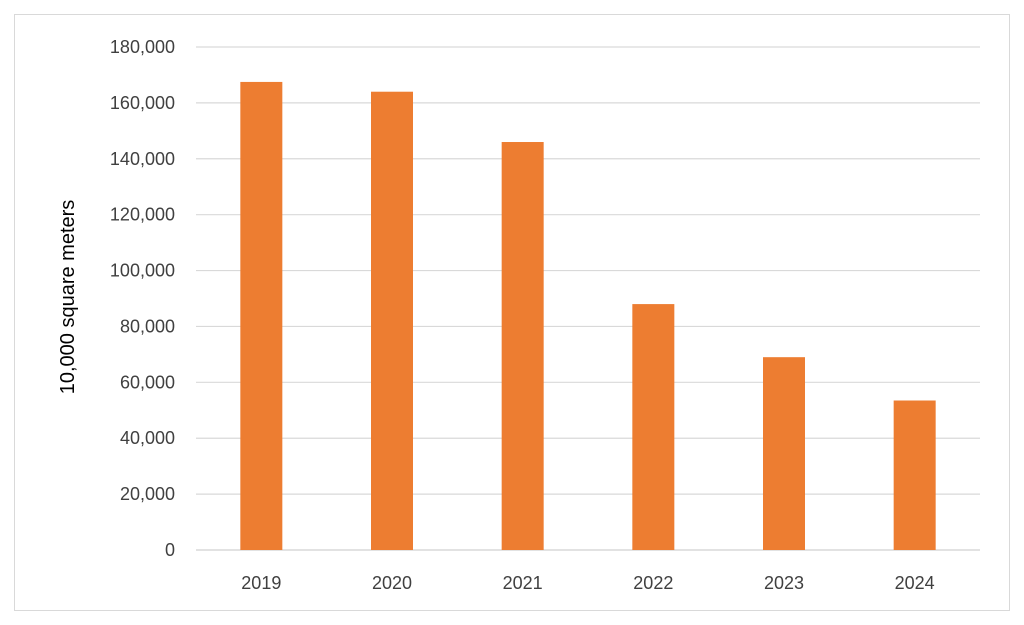 The height and width of the screenshot is (625, 1024). What do you see at coordinates (142, 103) in the screenshot?
I see `y-tick-label: 160,000` at bounding box center [142, 103].